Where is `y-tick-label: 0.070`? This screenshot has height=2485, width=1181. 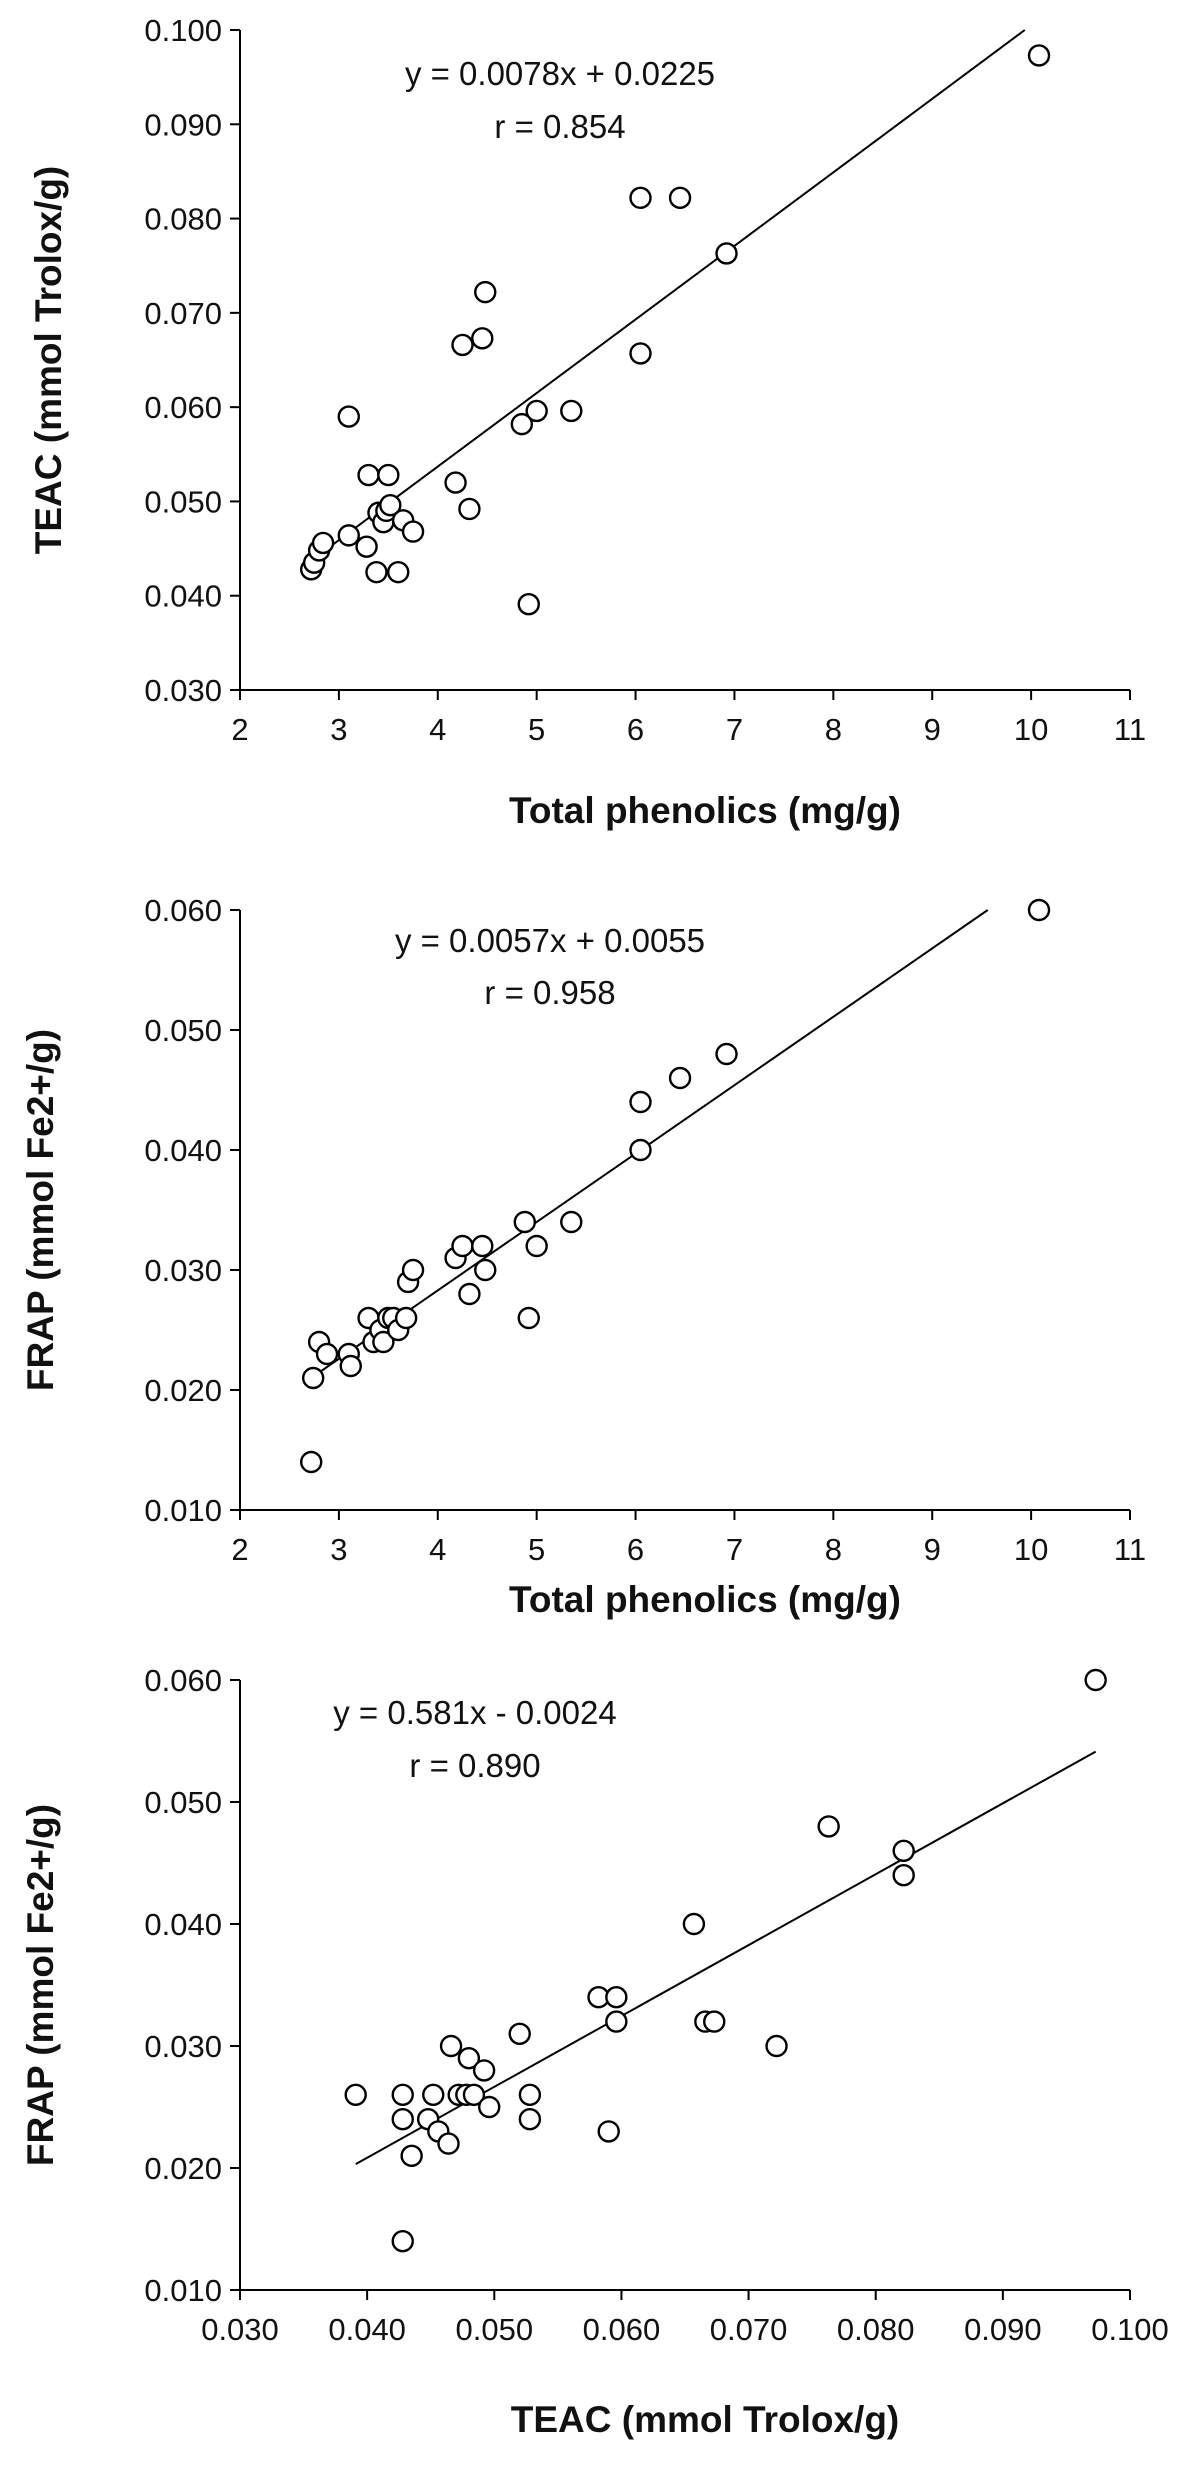 y-tick-label: 0.070 is located at coordinates (183, 313).